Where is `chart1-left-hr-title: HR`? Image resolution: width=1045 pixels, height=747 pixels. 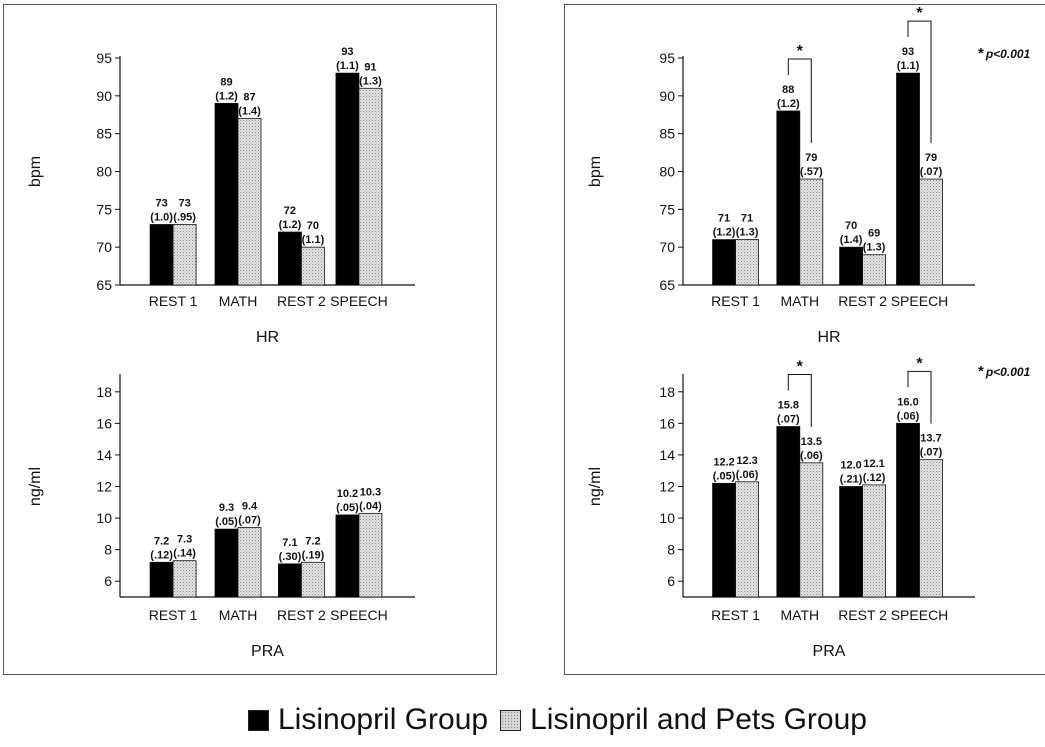 chart1-left-hr-title: HR is located at coordinates (267, 337).